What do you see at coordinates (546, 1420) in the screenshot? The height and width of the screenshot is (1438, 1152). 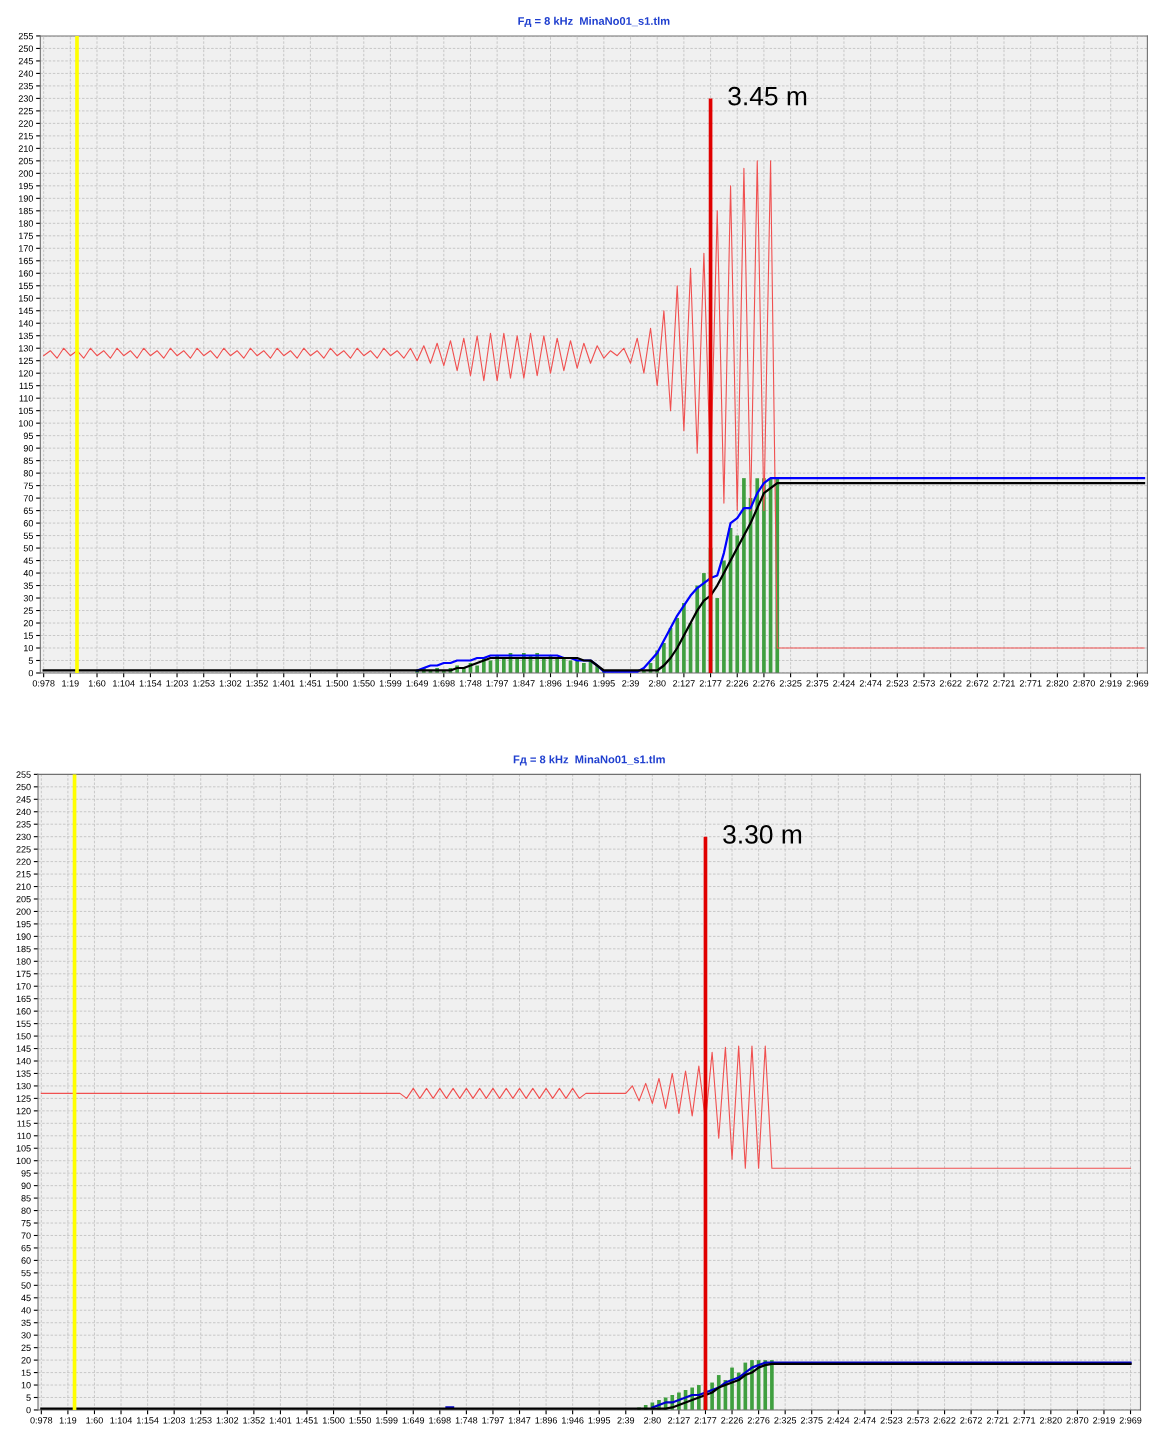 I see `x-tick-label: 1:896` at bounding box center [546, 1420].